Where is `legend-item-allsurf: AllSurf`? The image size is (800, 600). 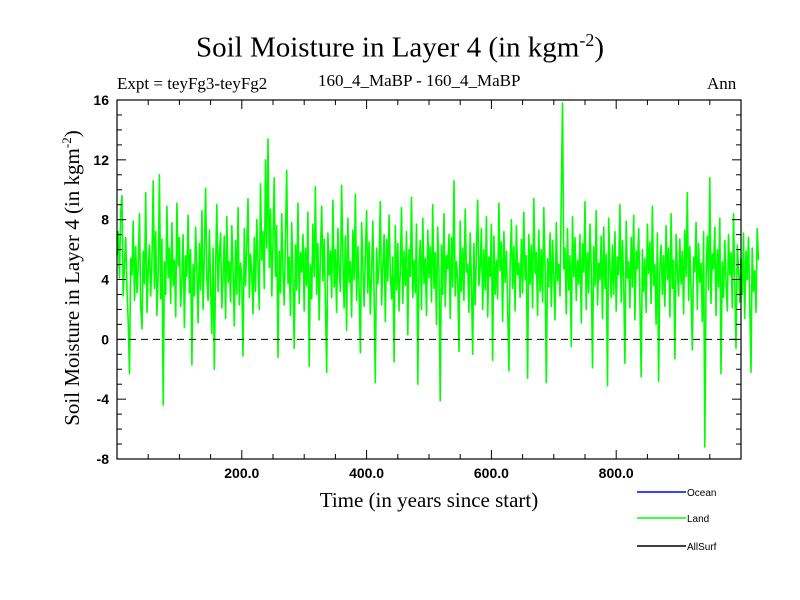
legend-item-allsurf: AllSurf is located at coordinates (677, 547).